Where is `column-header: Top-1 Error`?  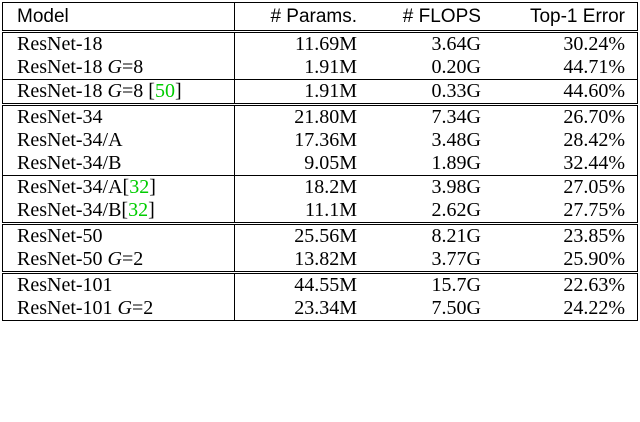 column-header: Top-1 Error is located at coordinates (577, 16).